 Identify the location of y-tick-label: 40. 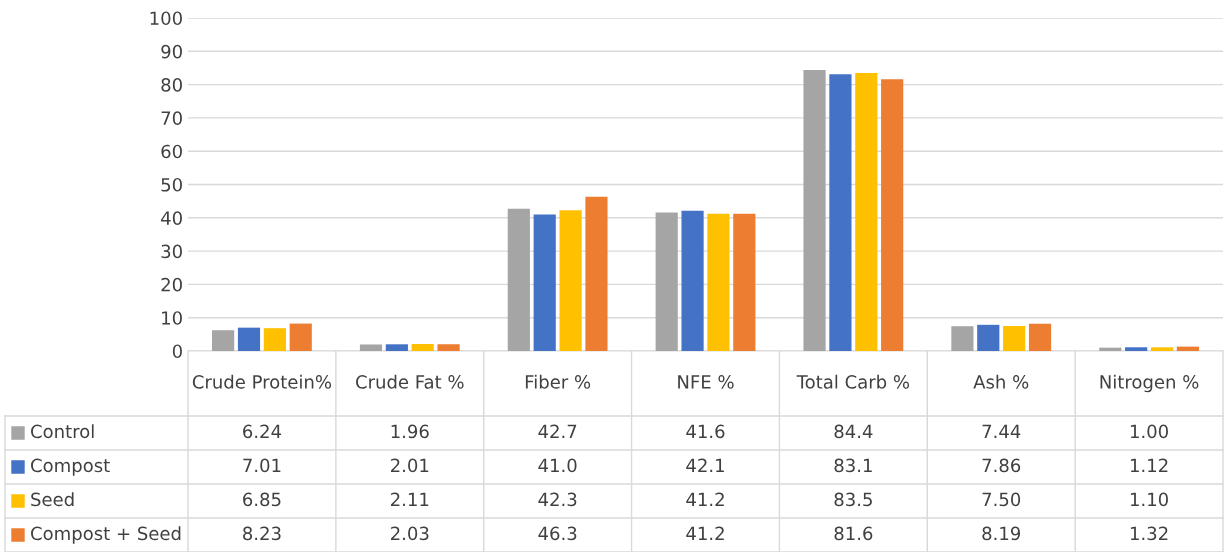
(171, 218).